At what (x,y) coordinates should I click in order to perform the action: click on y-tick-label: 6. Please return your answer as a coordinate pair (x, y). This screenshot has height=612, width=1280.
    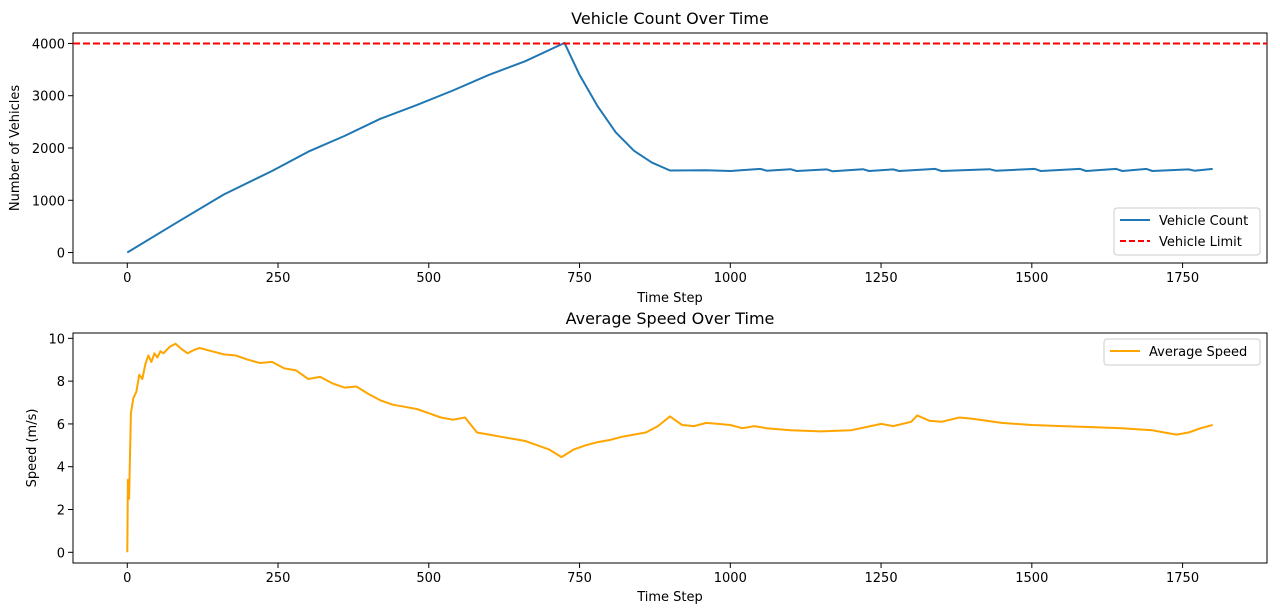
    Looking at the image, I should click on (61, 425).